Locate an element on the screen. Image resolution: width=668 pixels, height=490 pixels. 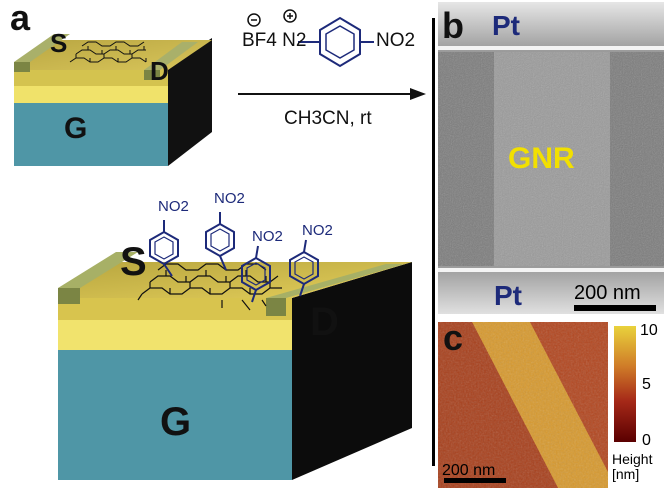
afm-scale-bar-label: 200 nm is located at coordinates (469, 470).